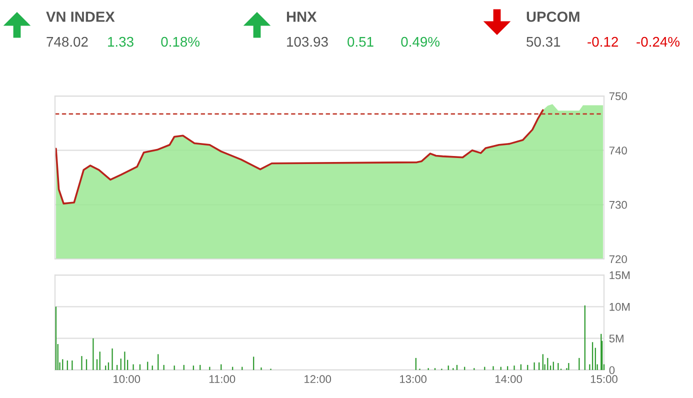  I want to click on x-tick-label: 11:00, so click(222, 379).